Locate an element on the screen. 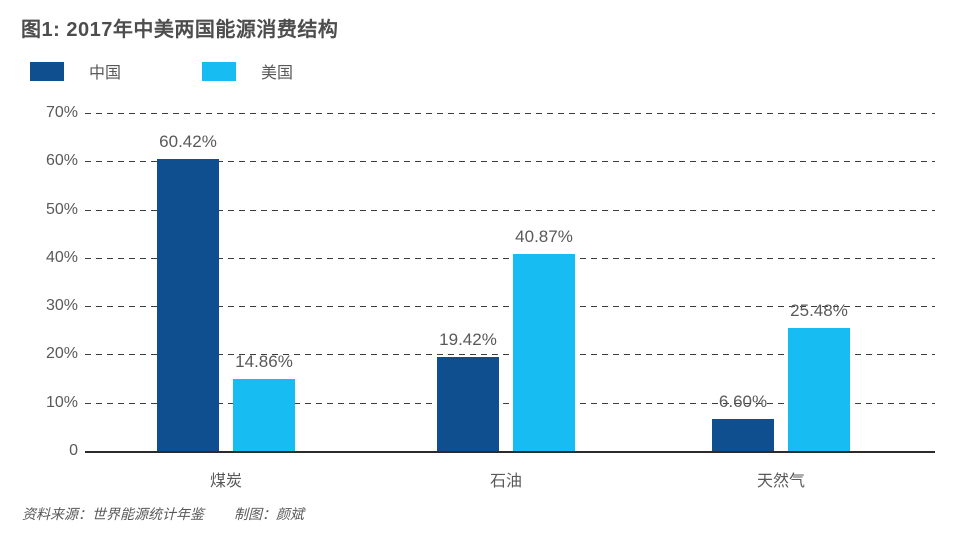 The width and height of the screenshot is (967, 536). category-label-coal: 煤炭 is located at coordinates (225, 481).